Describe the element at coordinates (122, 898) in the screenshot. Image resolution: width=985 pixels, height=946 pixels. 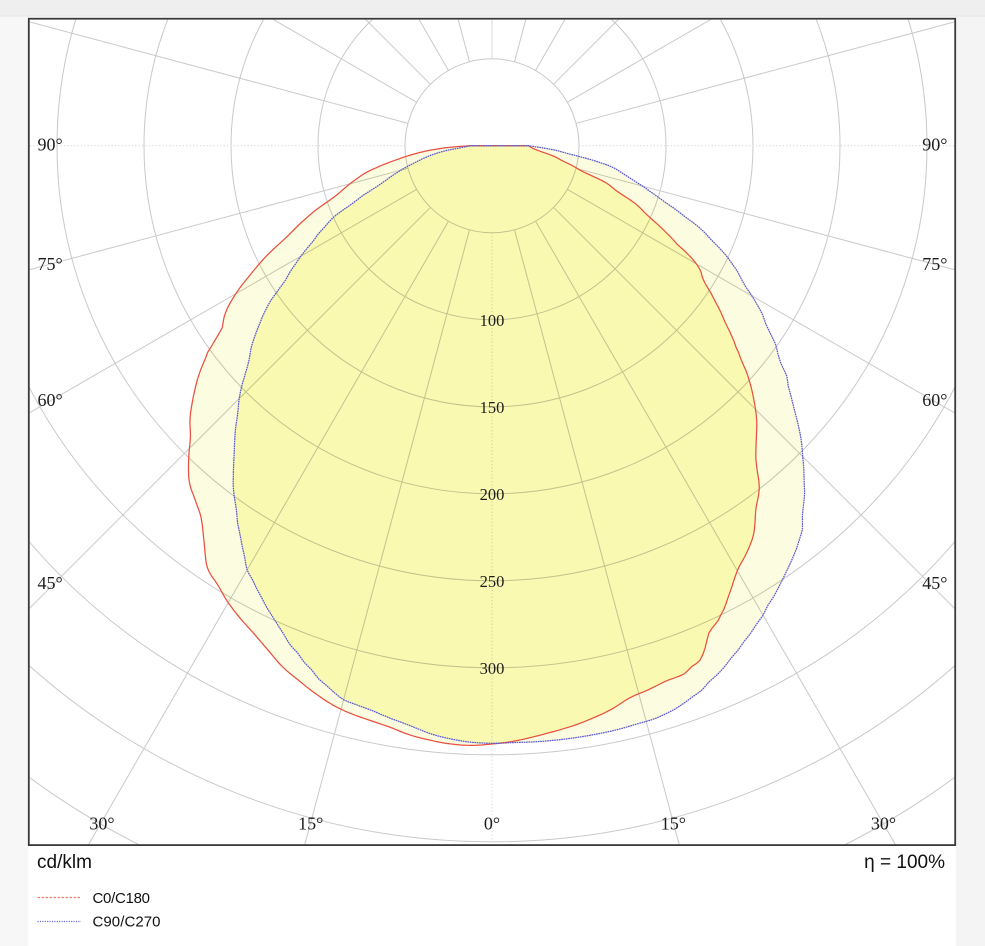
I see `svg-text: C0/C180` at that location.